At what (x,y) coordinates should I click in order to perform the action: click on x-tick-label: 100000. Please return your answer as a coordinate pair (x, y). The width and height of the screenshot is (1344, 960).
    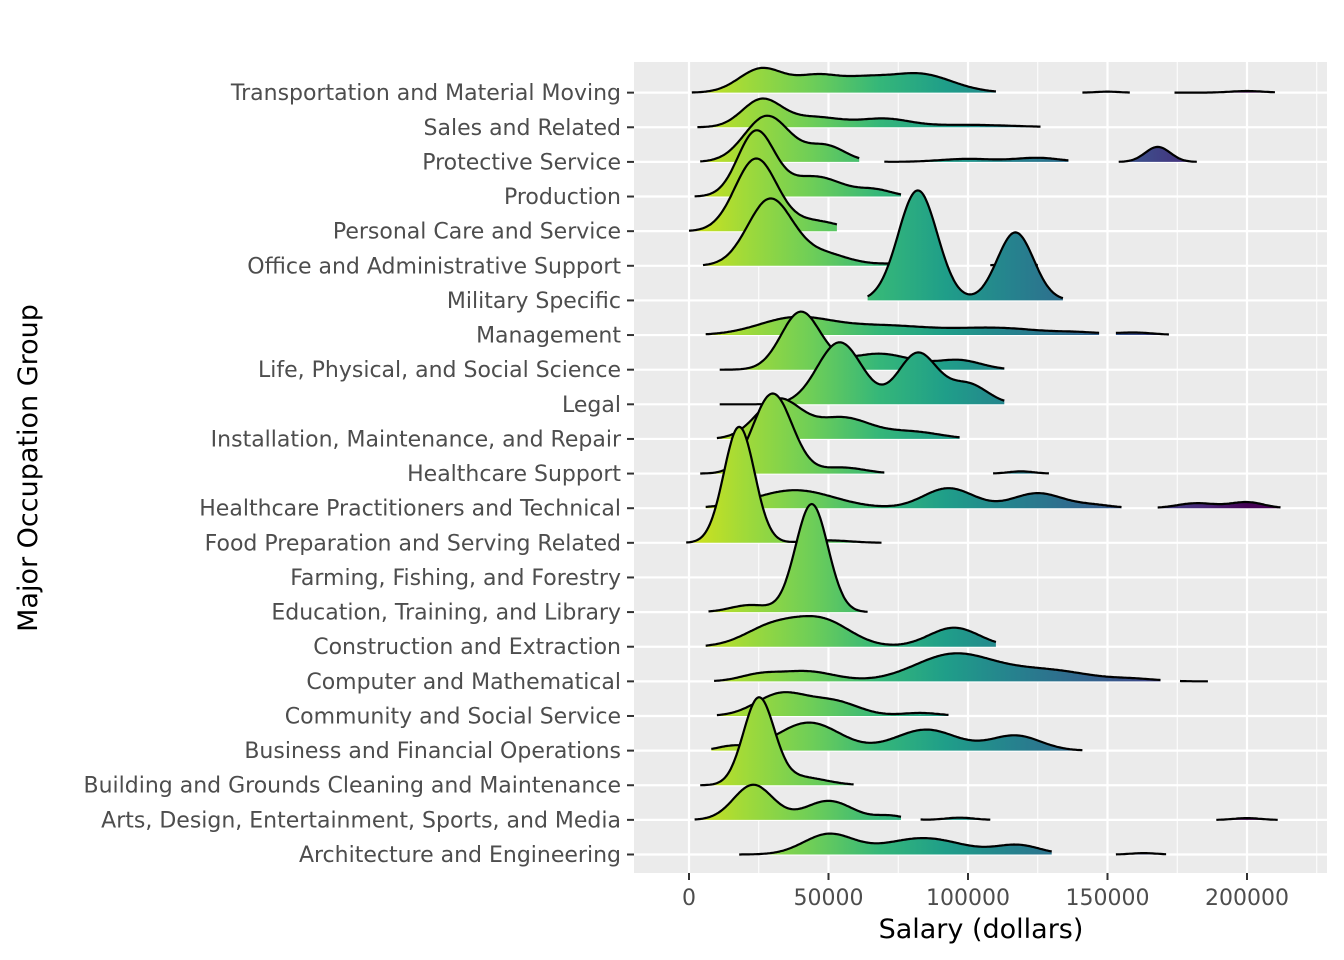
    Looking at the image, I should click on (968, 898).